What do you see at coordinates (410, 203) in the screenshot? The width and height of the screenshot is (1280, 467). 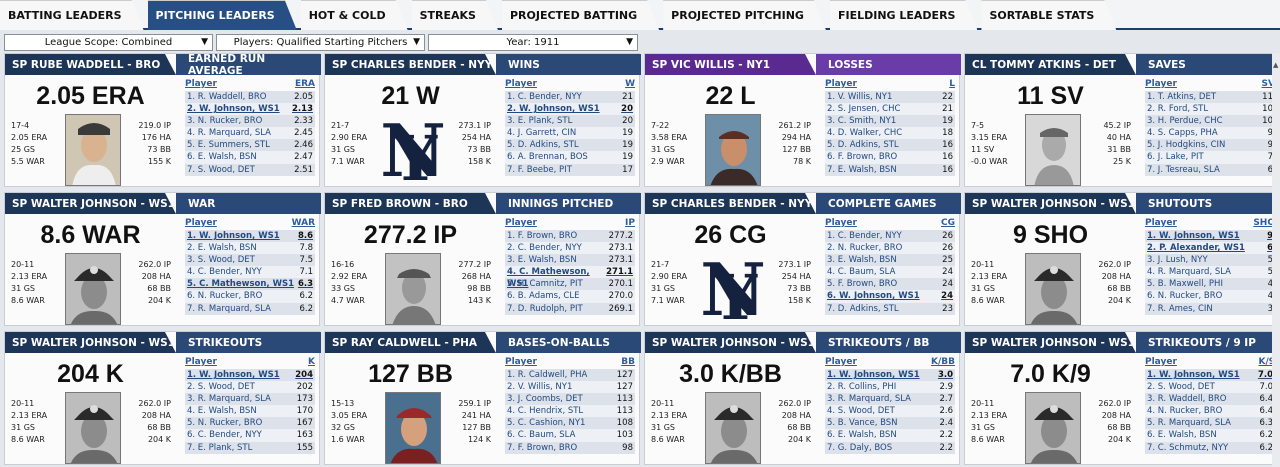 I see `player-header: SP FRED BROWN - BRO` at bounding box center [410, 203].